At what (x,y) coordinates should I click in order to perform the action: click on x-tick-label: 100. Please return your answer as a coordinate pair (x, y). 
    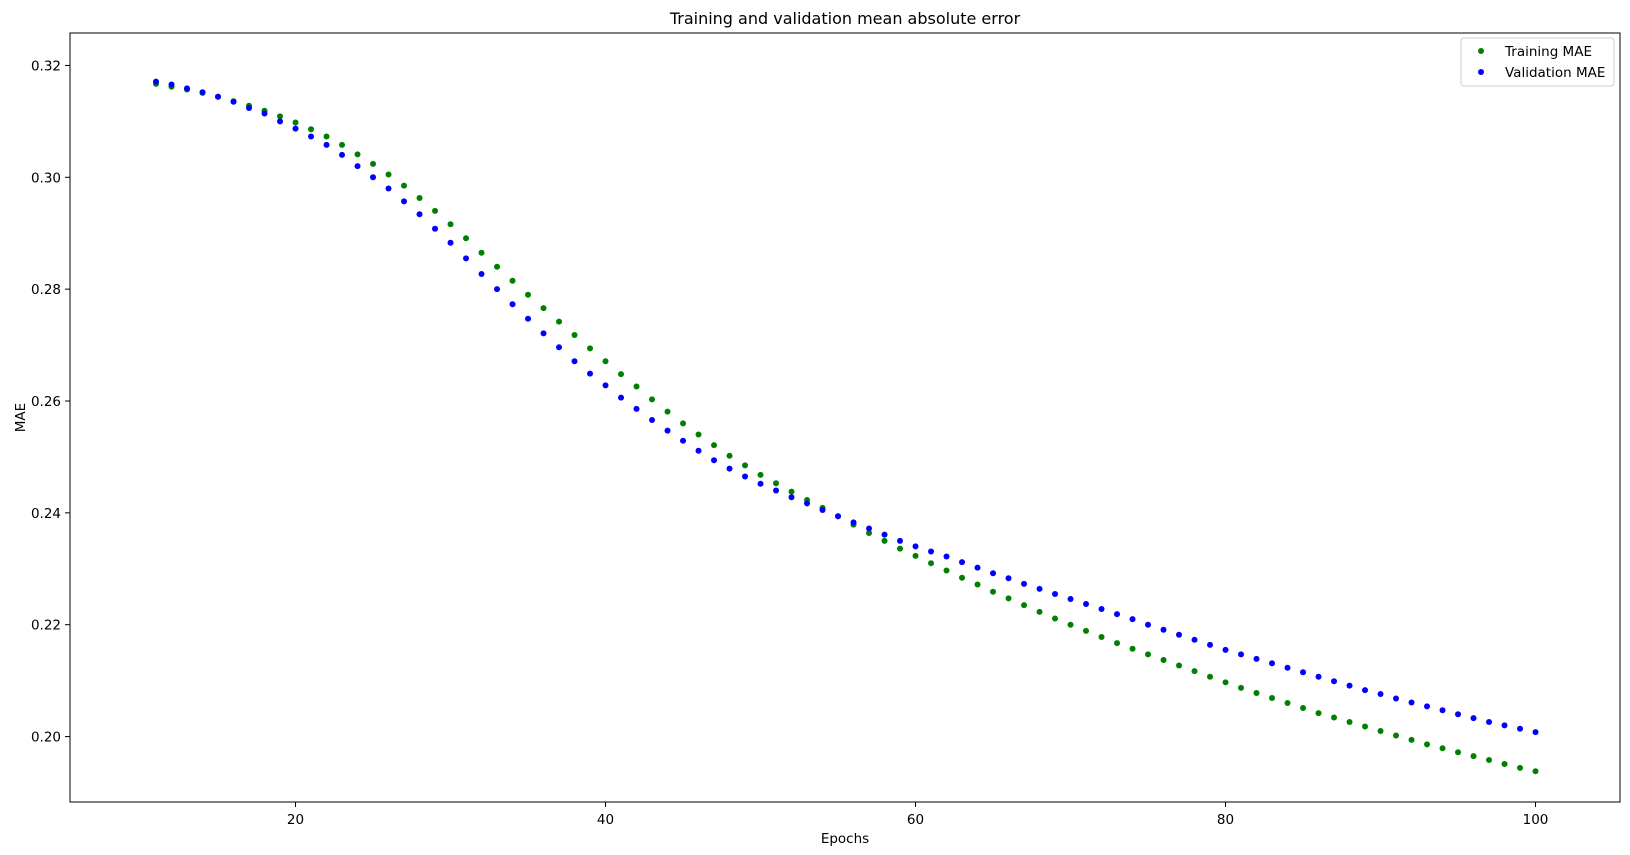
    Looking at the image, I should click on (1536, 820).